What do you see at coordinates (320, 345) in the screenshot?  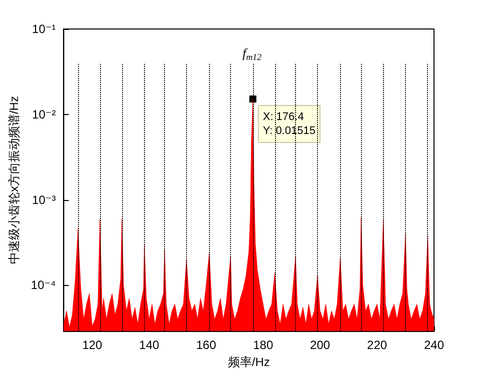 I see `x-tick-label: 200` at bounding box center [320, 345].